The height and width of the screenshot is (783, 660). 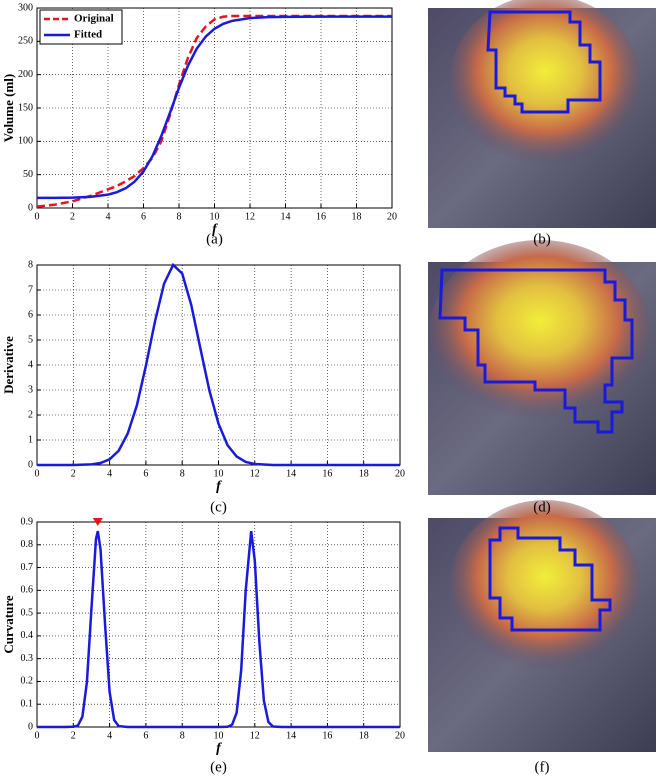 I want to click on y-tick-label: 8, so click(x=30, y=264).